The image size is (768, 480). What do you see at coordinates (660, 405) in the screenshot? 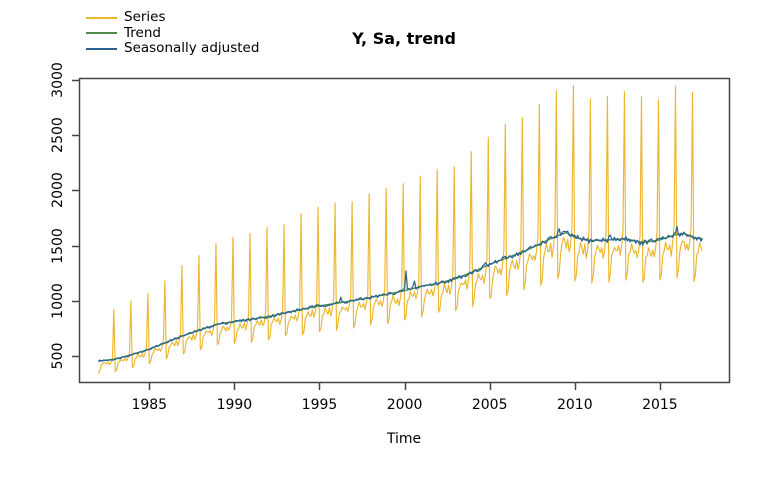
I see `x-tick-label: 2015` at bounding box center [660, 405].